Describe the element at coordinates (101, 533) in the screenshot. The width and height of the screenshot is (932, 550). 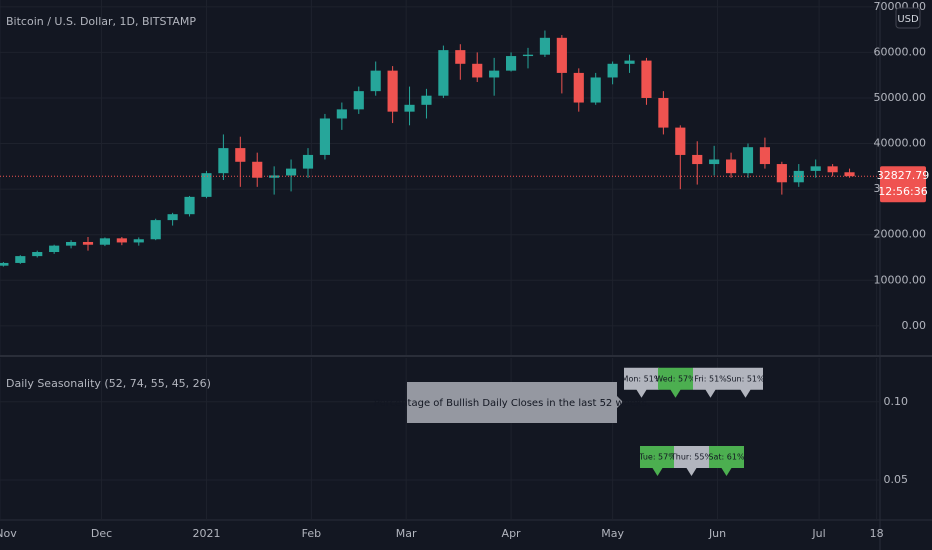
I see `x-tick-label: Dec` at that location.